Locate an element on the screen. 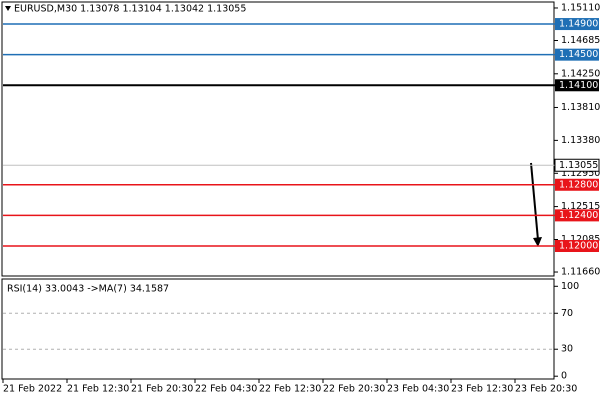 The height and width of the screenshot is (400, 600). x-tick-label: 21 Feb 20:30 is located at coordinates (162, 389).